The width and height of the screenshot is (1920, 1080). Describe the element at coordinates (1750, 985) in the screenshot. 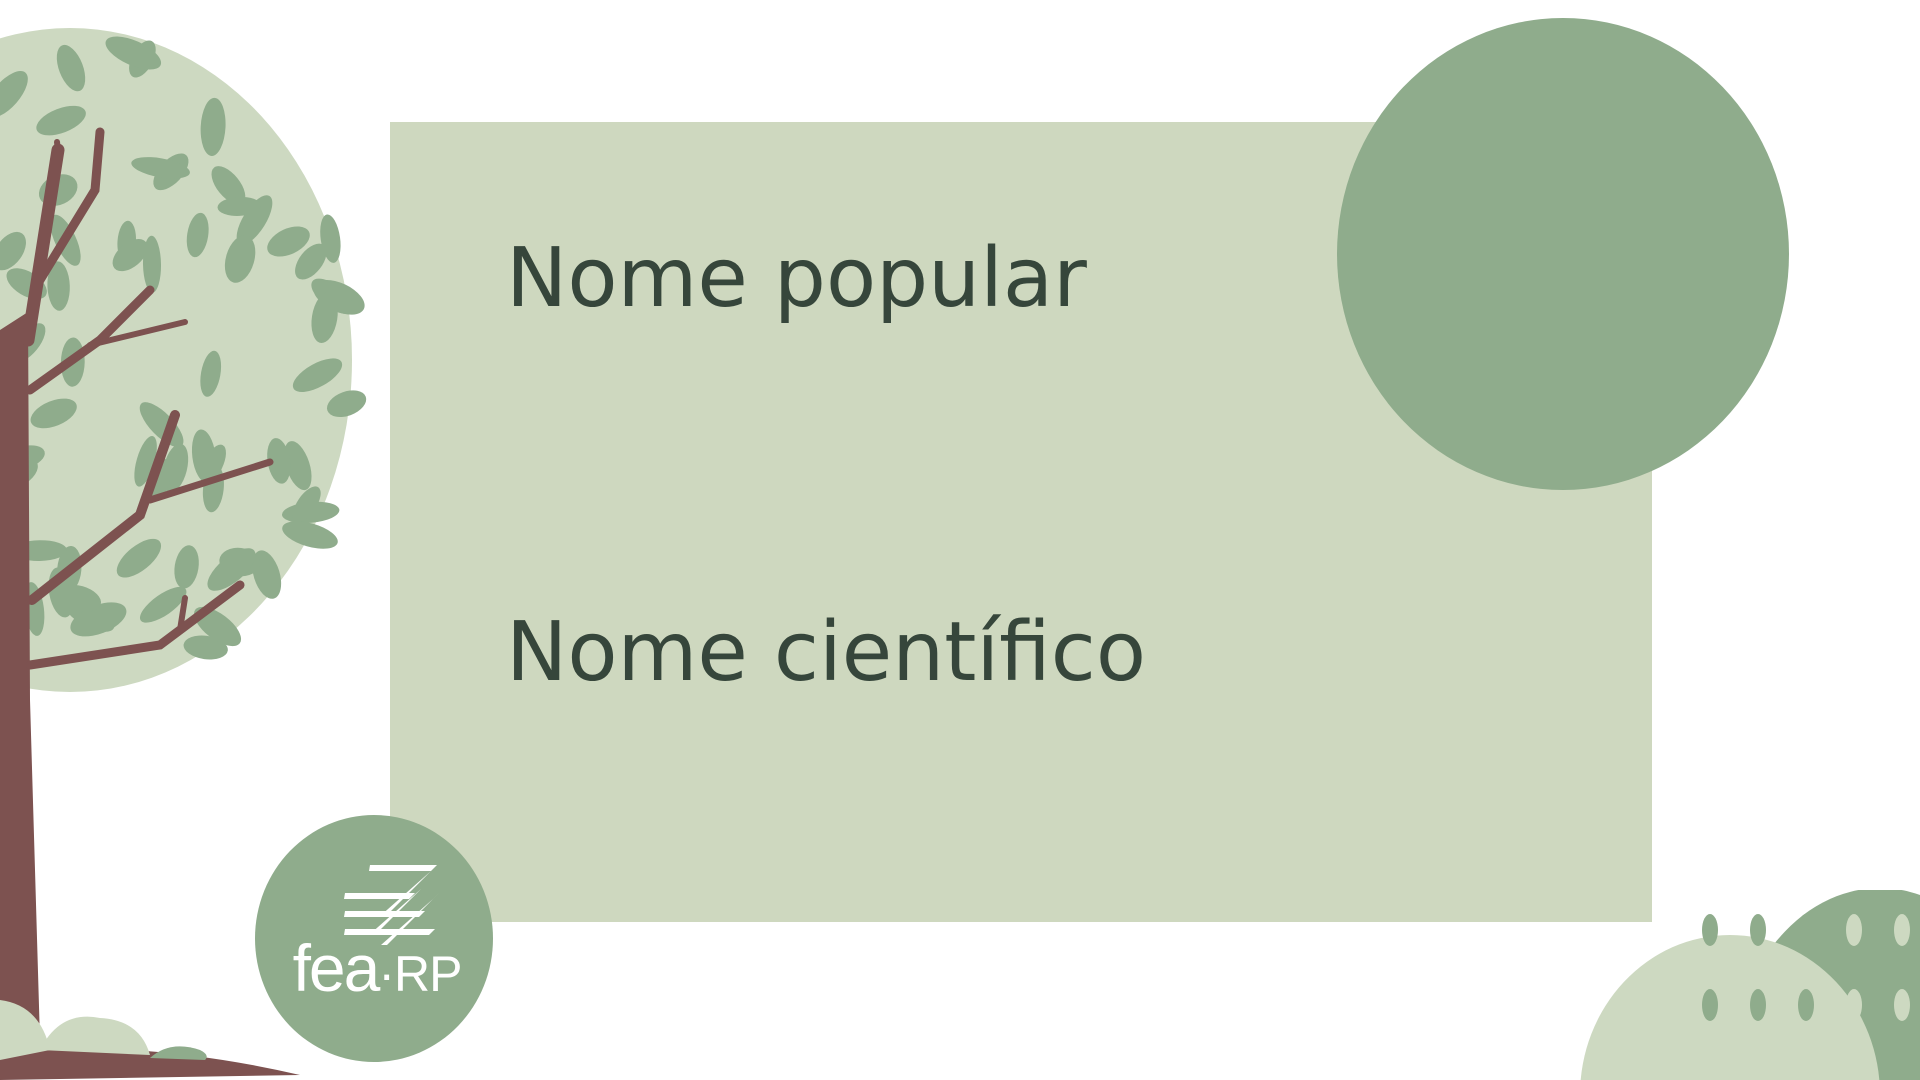

I see `bush-illustration` at that location.